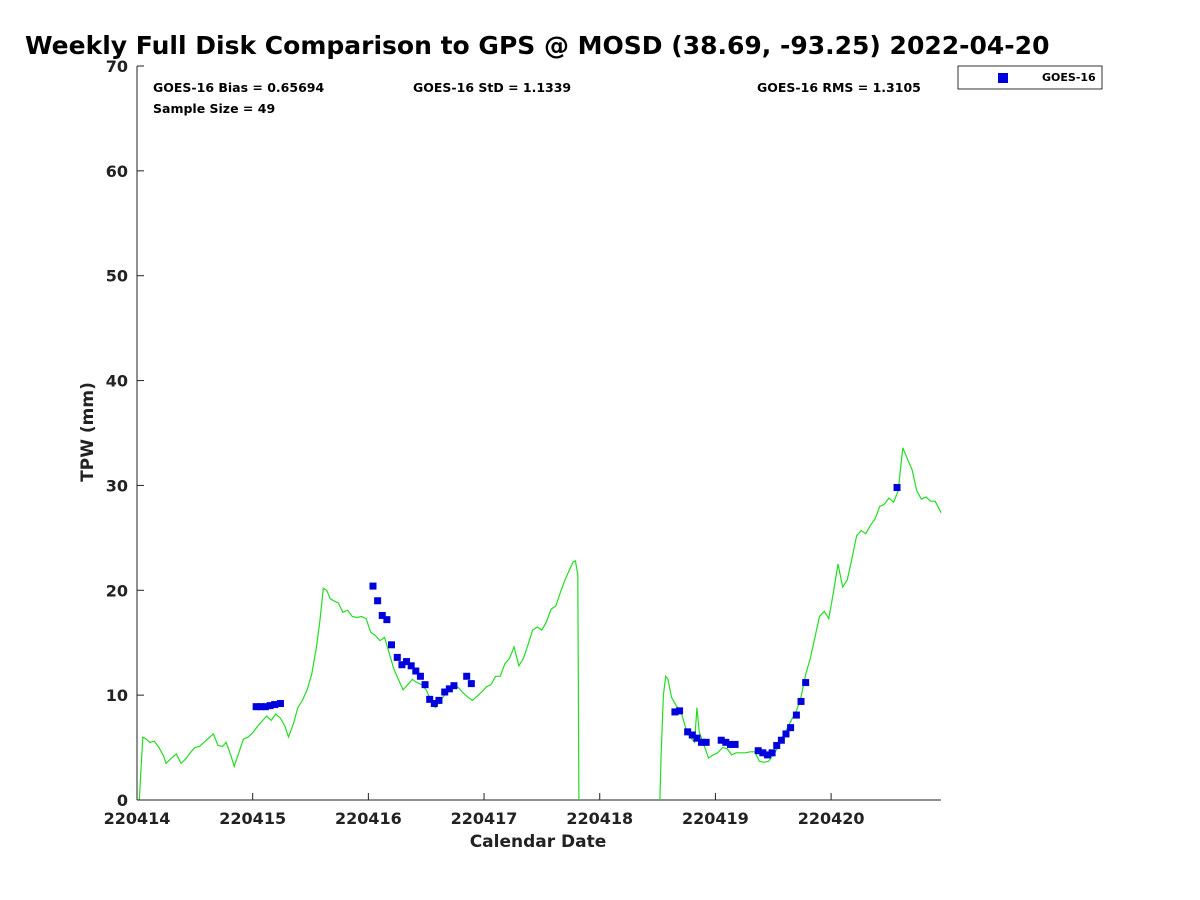 Image resolution: width=1200 pixels, height=900 pixels. What do you see at coordinates (538, 842) in the screenshot?
I see `x-axis-label: Calendar Date` at bounding box center [538, 842].